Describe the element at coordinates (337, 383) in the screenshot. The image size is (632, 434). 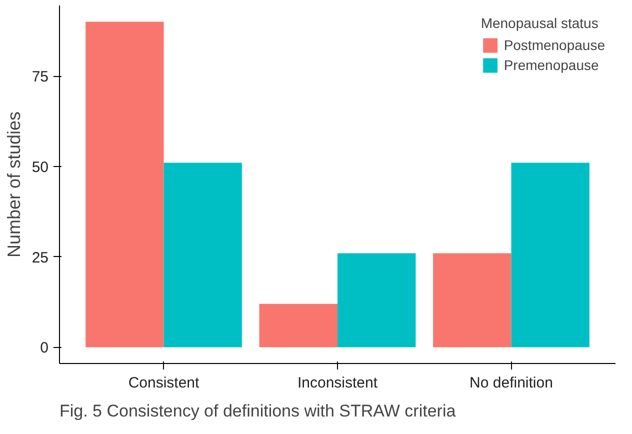
I see `x-tick-label: Inconsistent` at that location.